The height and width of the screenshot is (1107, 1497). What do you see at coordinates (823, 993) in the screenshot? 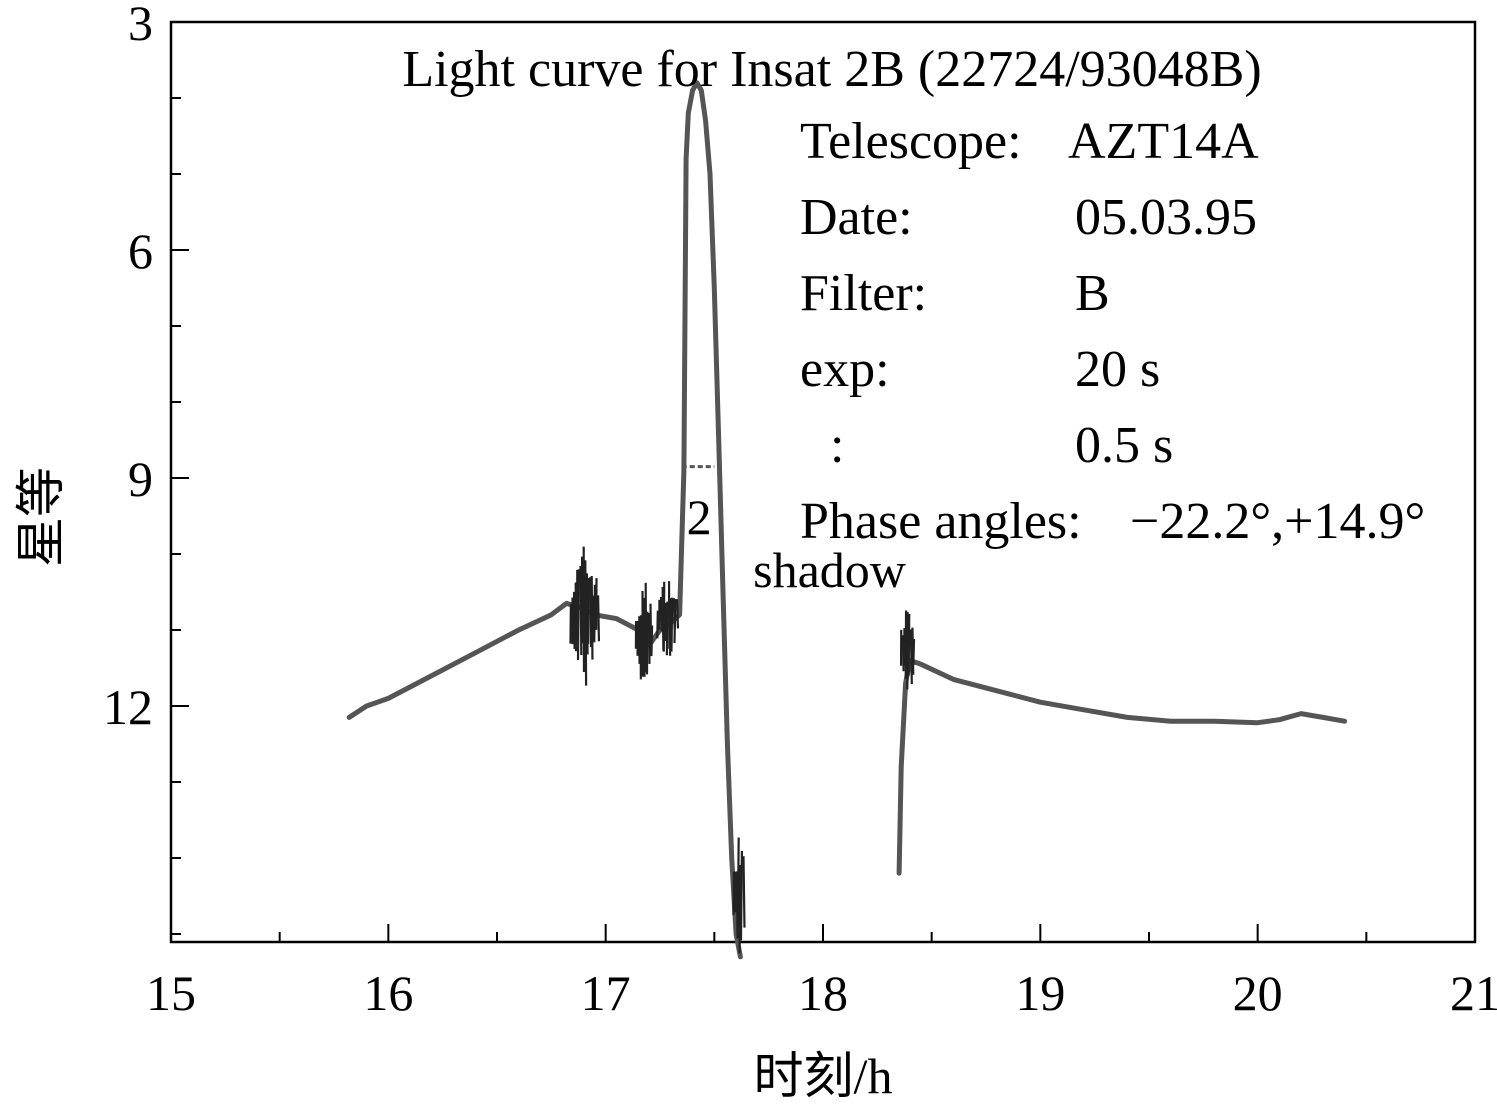
I see `x-tick-label: 18` at bounding box center [823, 993].